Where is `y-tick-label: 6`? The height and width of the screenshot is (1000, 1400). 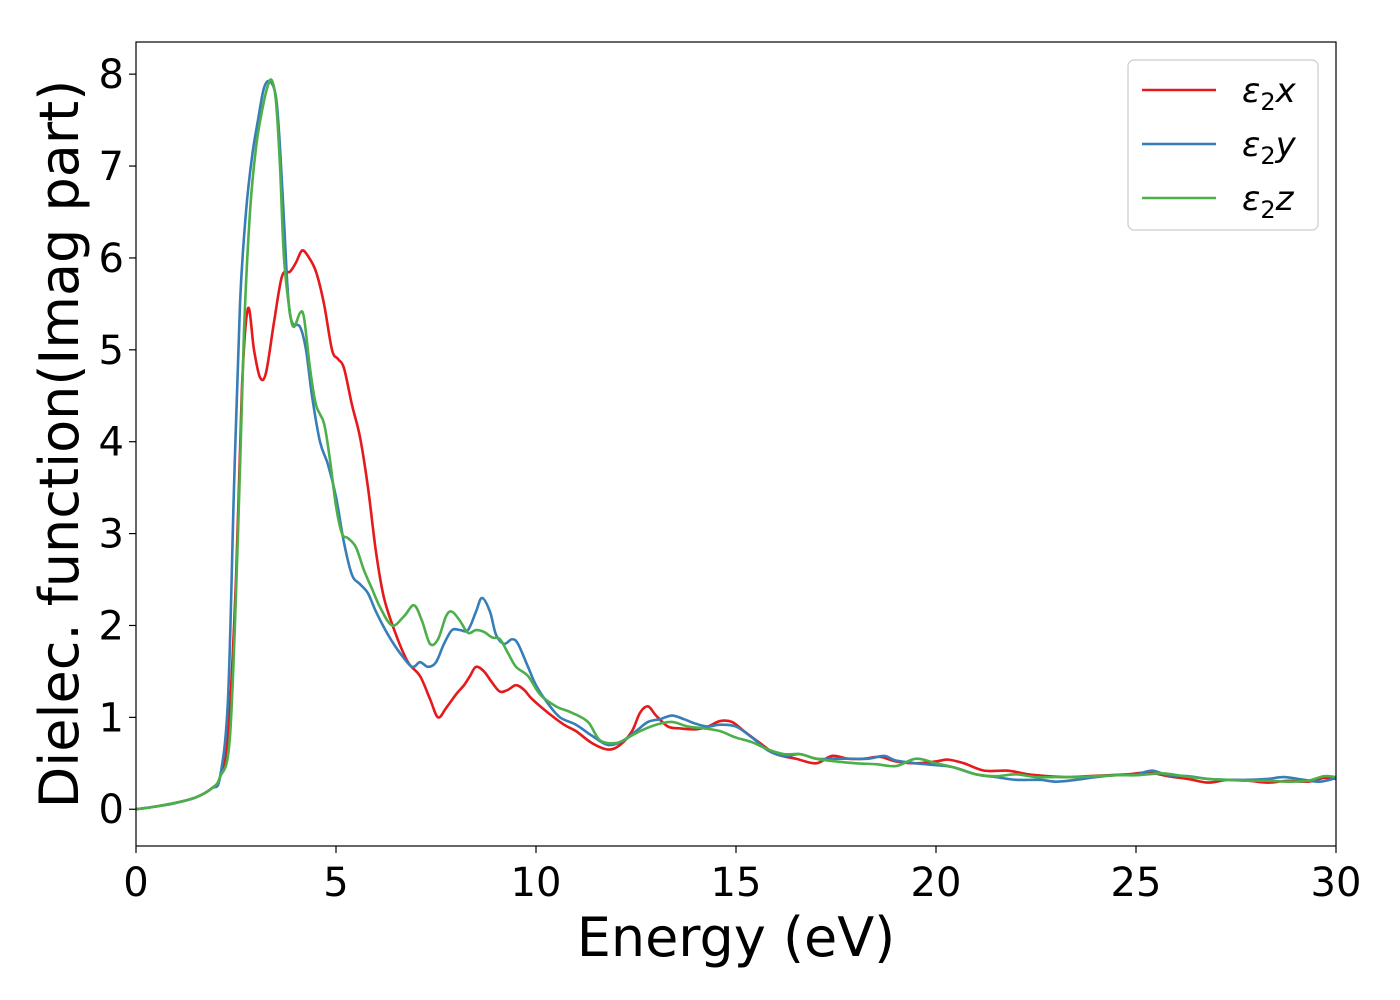 y-tick-label: 6 is located at coordinates (111, 259).